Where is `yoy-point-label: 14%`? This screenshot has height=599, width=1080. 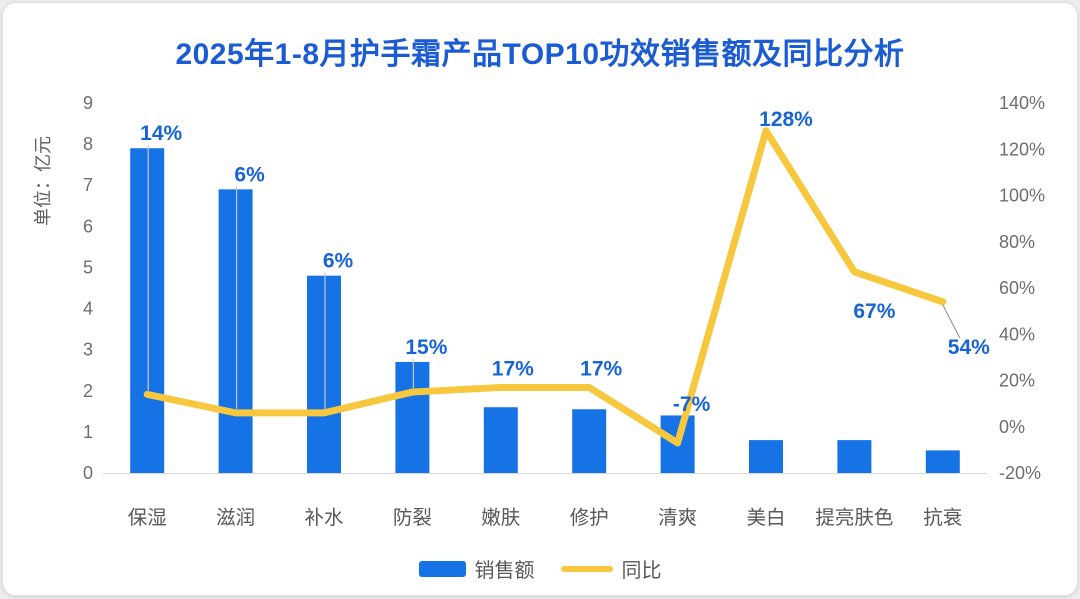
yoy-point-label: 14% is located at coordinates (161, 133).